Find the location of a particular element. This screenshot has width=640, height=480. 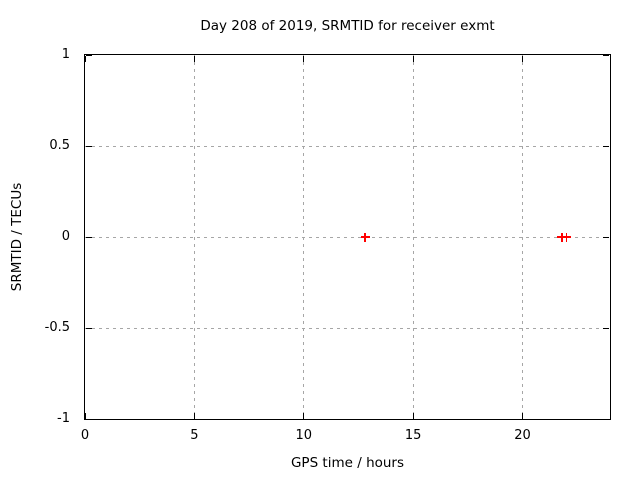

x-tick-label: 0 is located at coordinates (85, 435).